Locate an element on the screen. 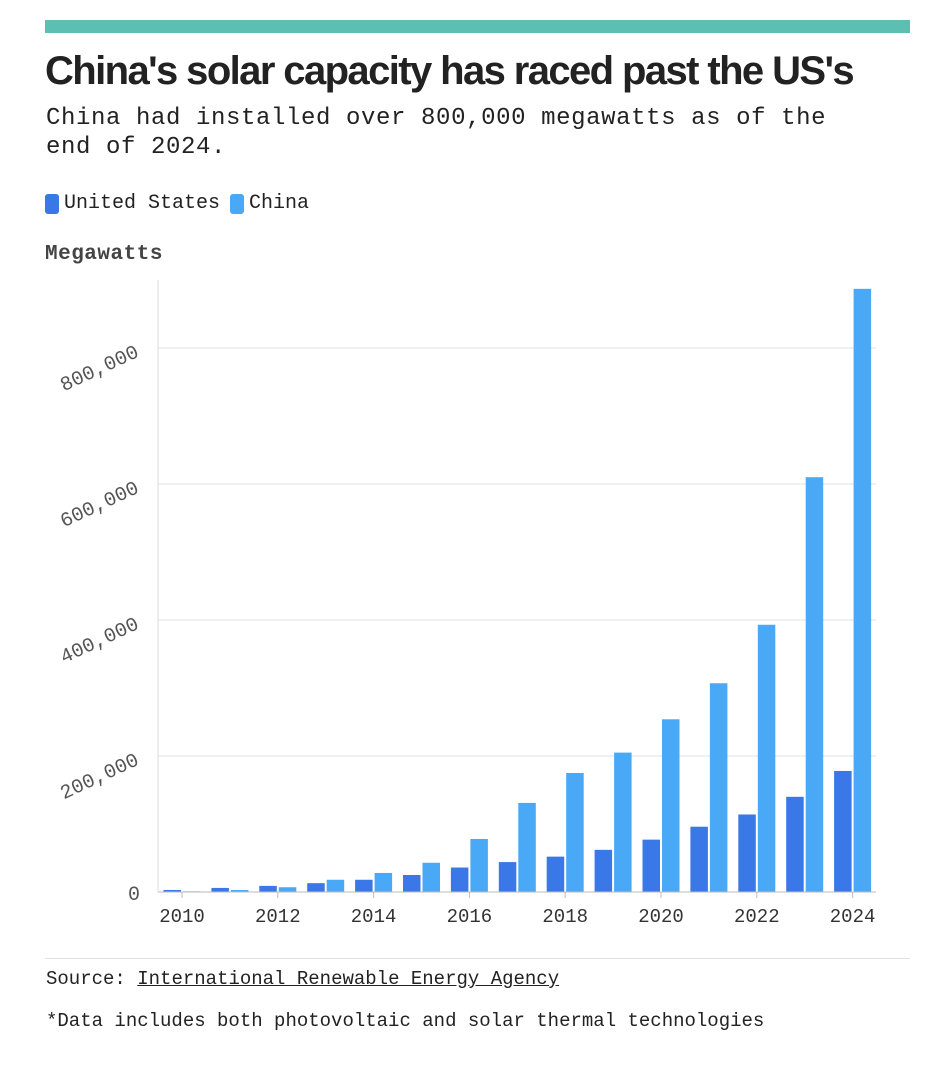 The width and height of the screenshot is (930, 1065). x-tick-label-2016: 2016 is located at coordinates (470, 917).